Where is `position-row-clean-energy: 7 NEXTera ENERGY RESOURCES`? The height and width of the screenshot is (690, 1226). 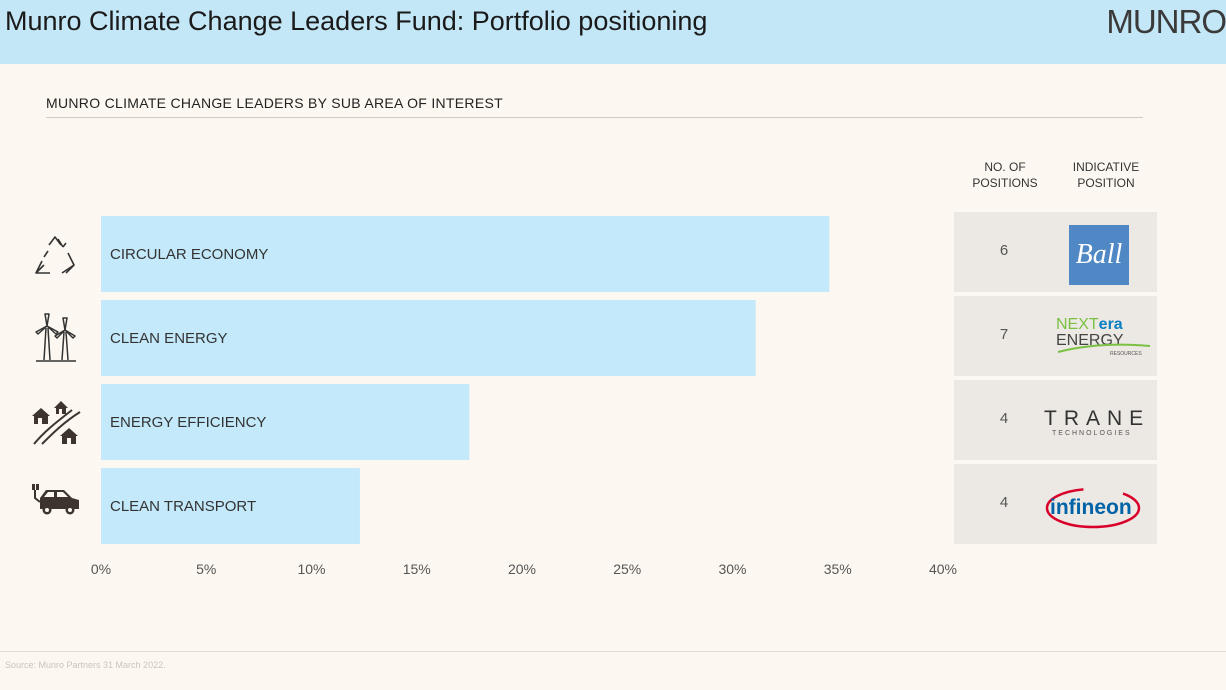 position-row-clean-energy: 7 NEXTera ENERGY RESOURCES is located at coordinates (1055, 336).